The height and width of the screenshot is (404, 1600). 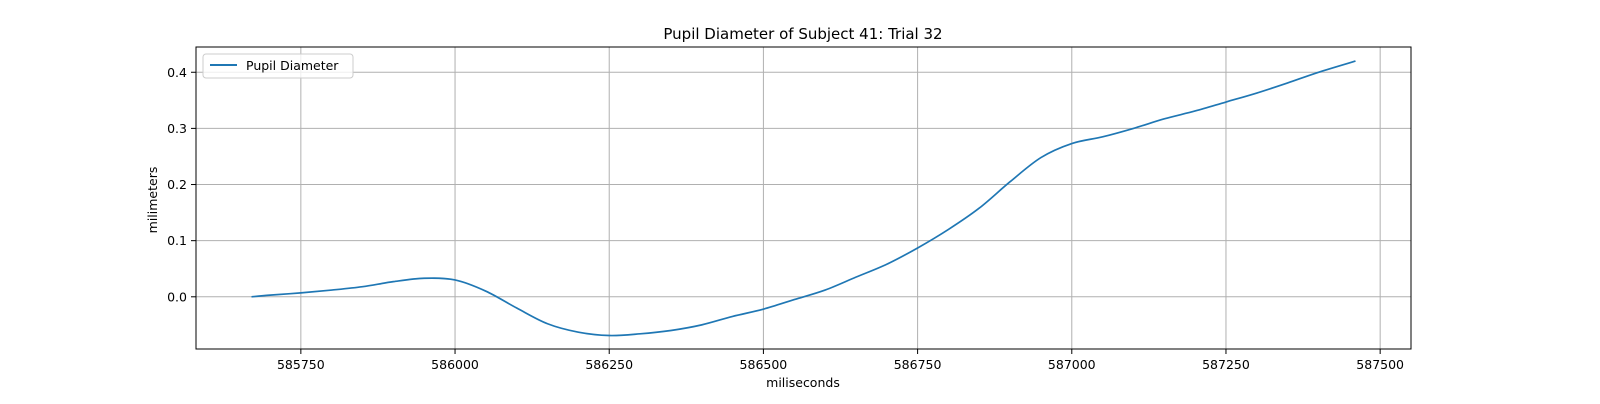 I want to click on x-tick-label: 587500, so click(x=1380, y=364).